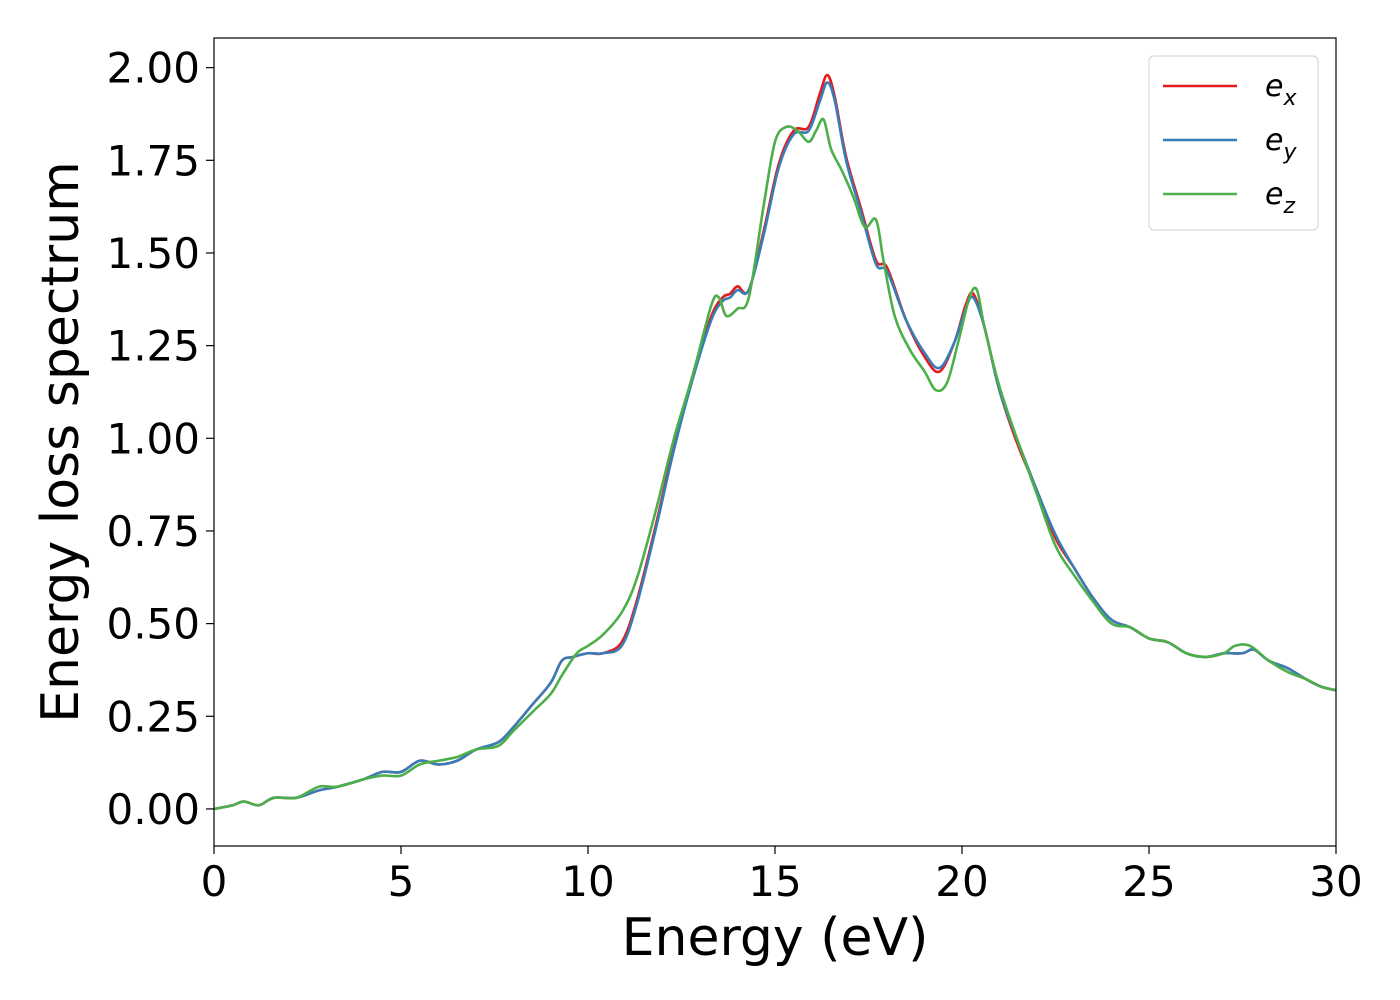 Image resolution: width=1400 pixels, height=1000 pixels. What do you see at coordinates (961, 881) in the screenshot?
I see `x-tick-label: 20` at bounding box center [961, 881].